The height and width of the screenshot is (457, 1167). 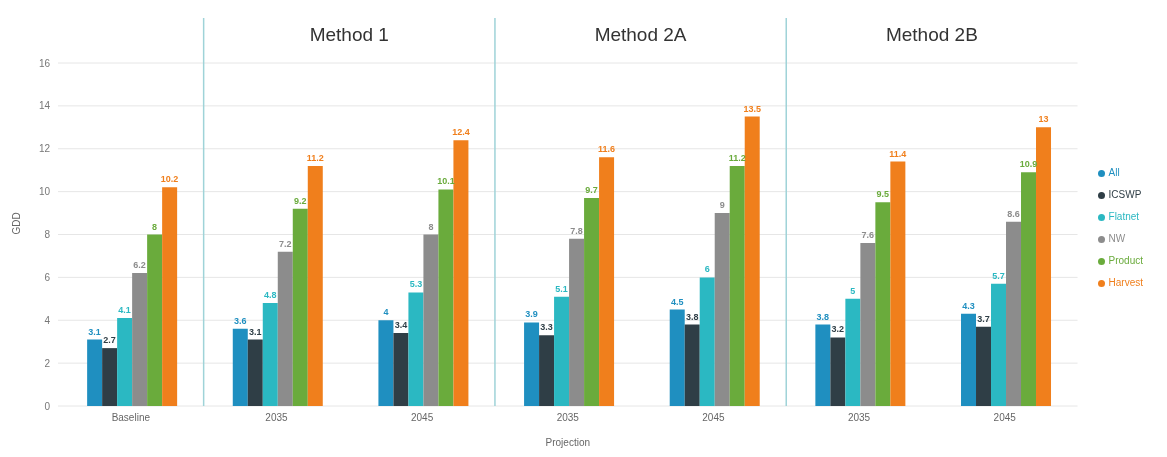 I want to click on y-axis-title: GDD, so click(x=16, y=223).